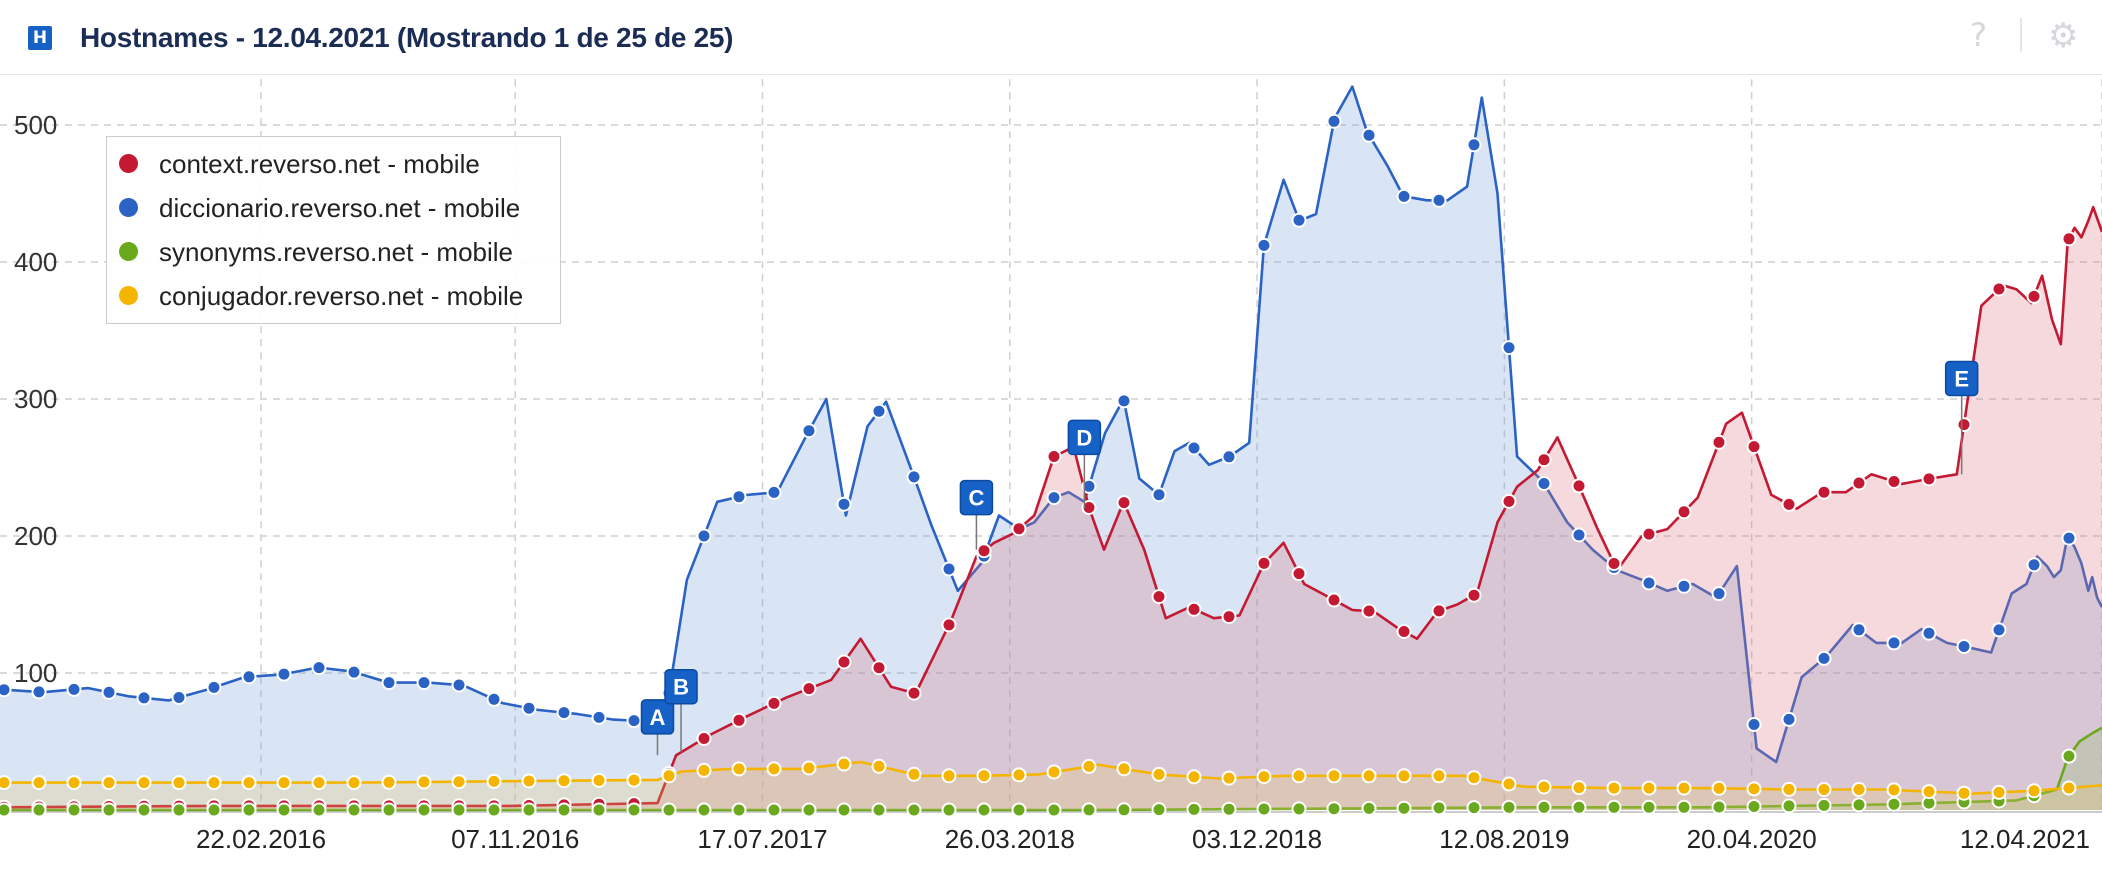 This screenshot has width=2102, height=874. Describe the element at coordinates (976, 498) in the screenshot. I see `annotation-label: C` at that location.